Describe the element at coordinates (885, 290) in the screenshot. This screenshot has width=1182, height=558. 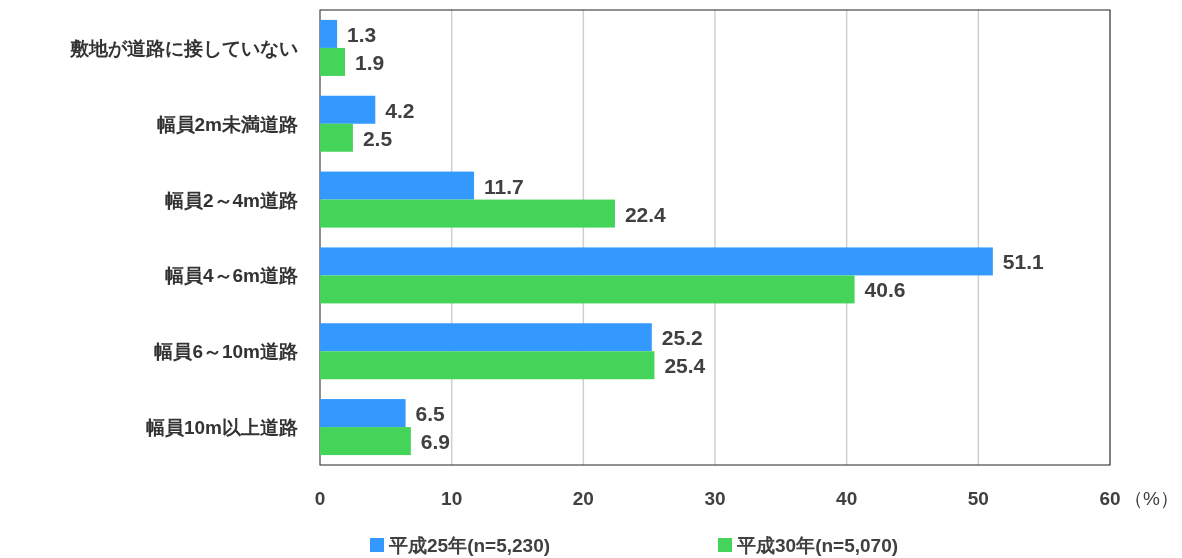
I see `data-label: 40.6` at that location.